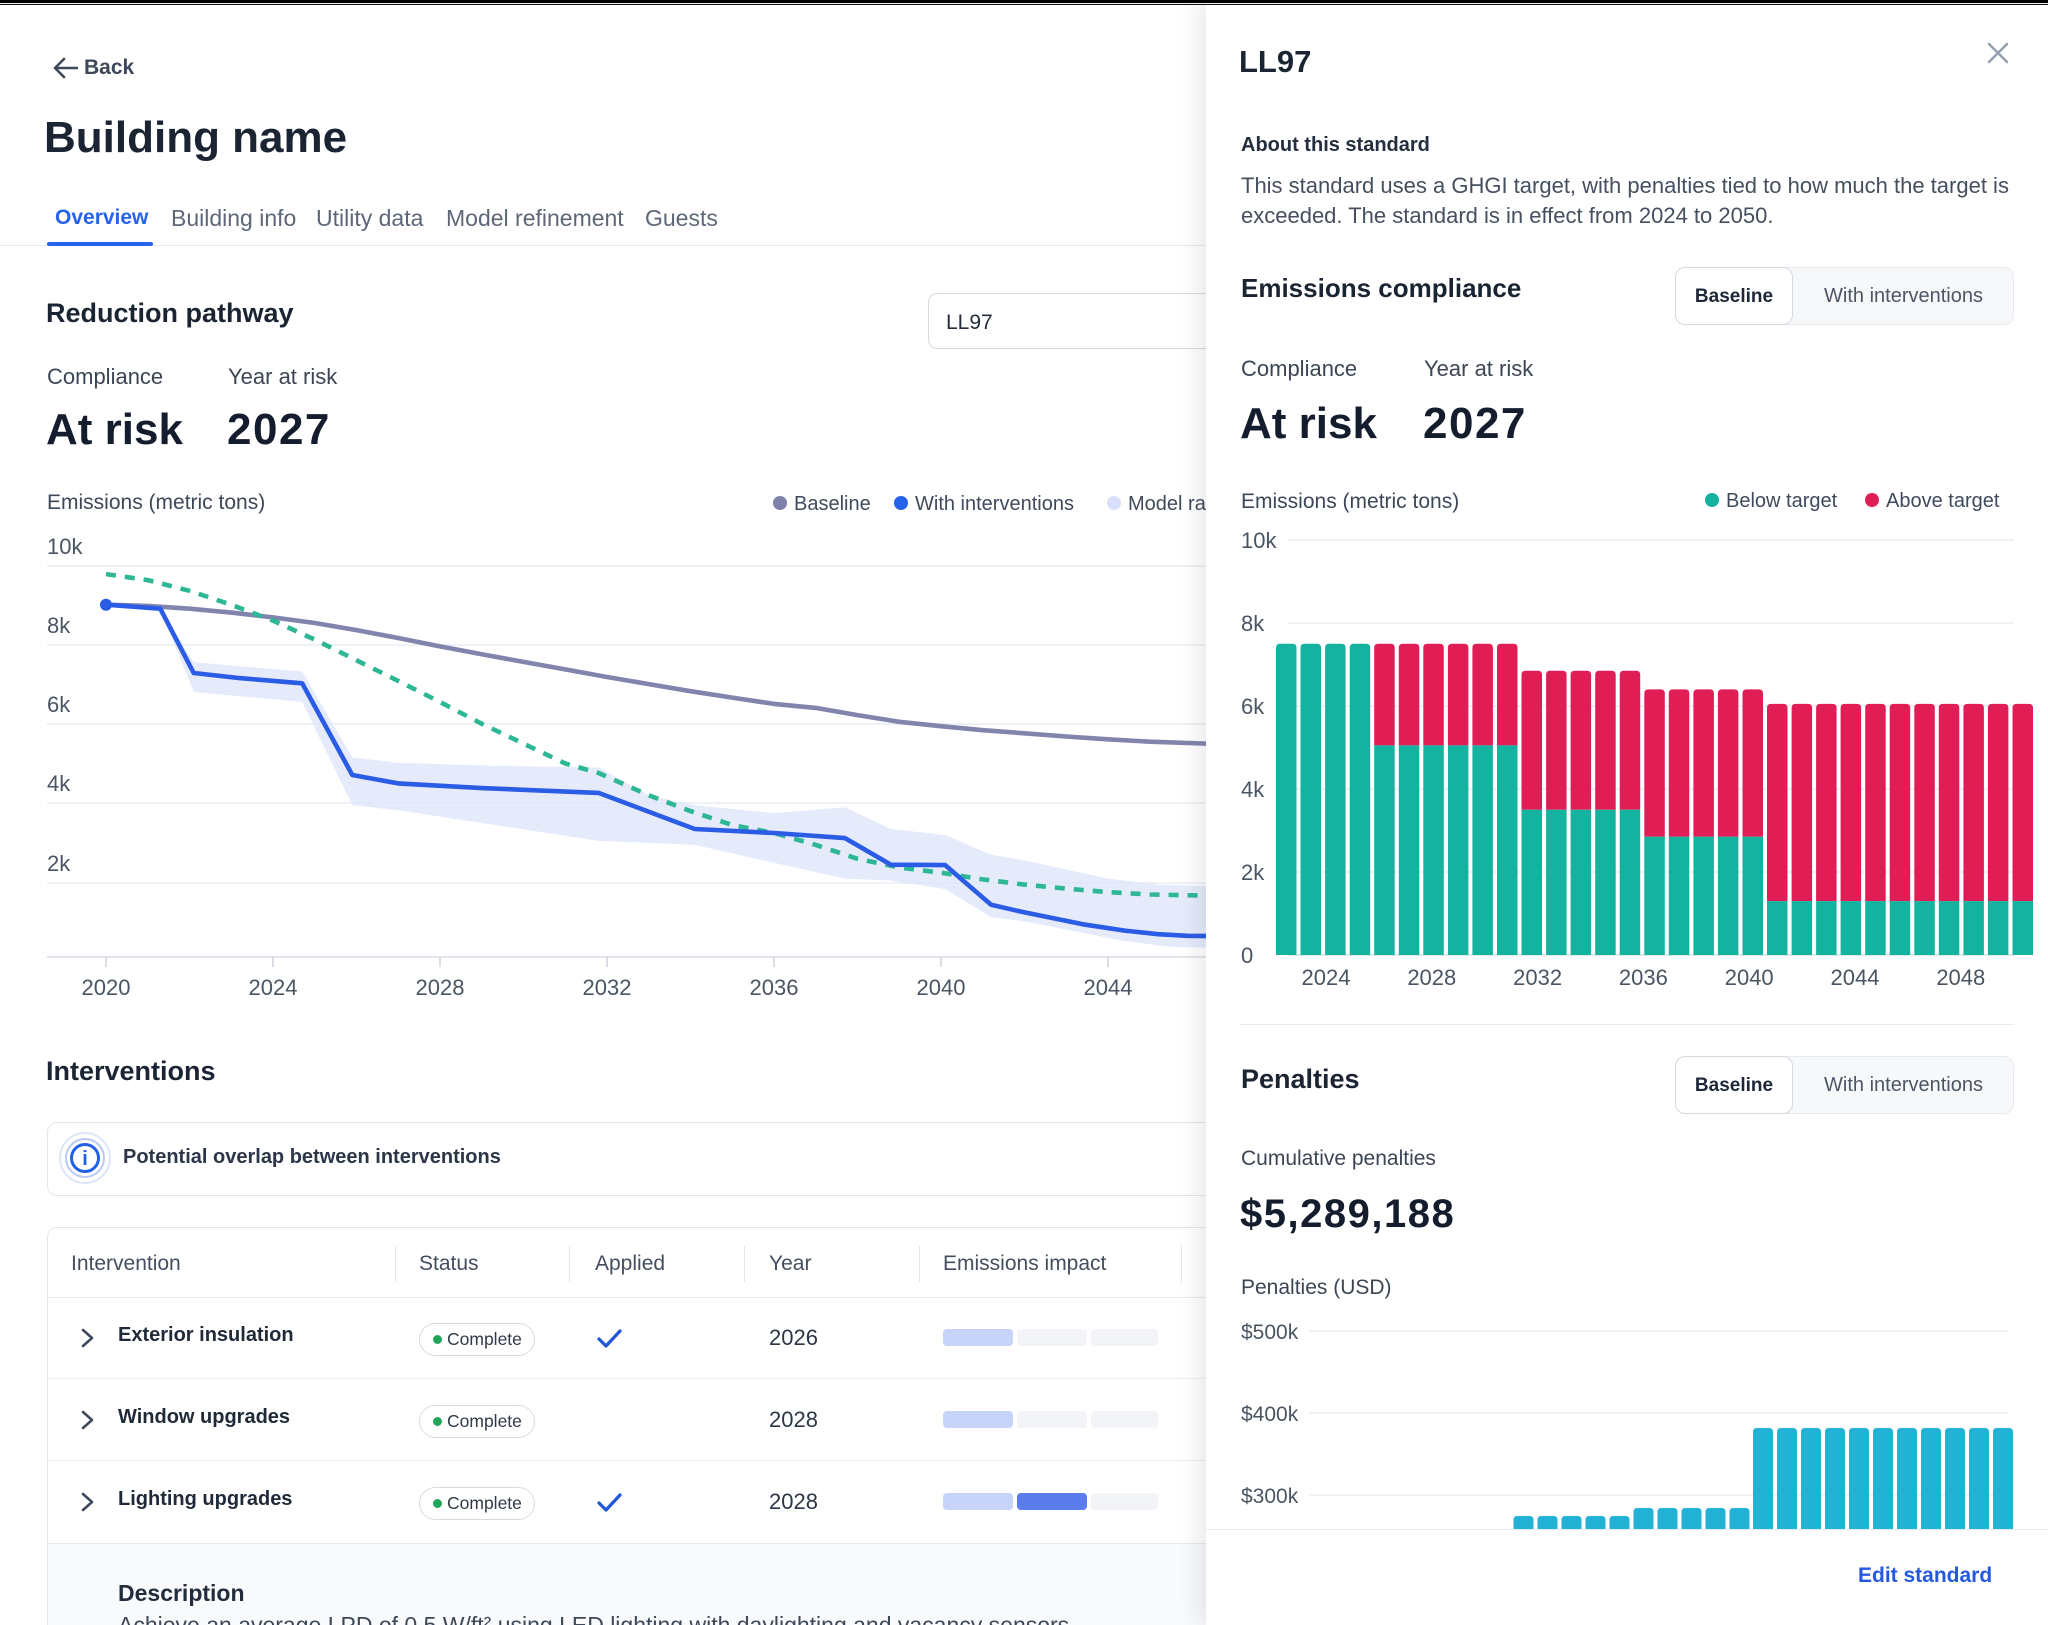 The width and height of the screenshot is (2048, 1625). I want to click on svg-text: 2020, so click(106, 987).